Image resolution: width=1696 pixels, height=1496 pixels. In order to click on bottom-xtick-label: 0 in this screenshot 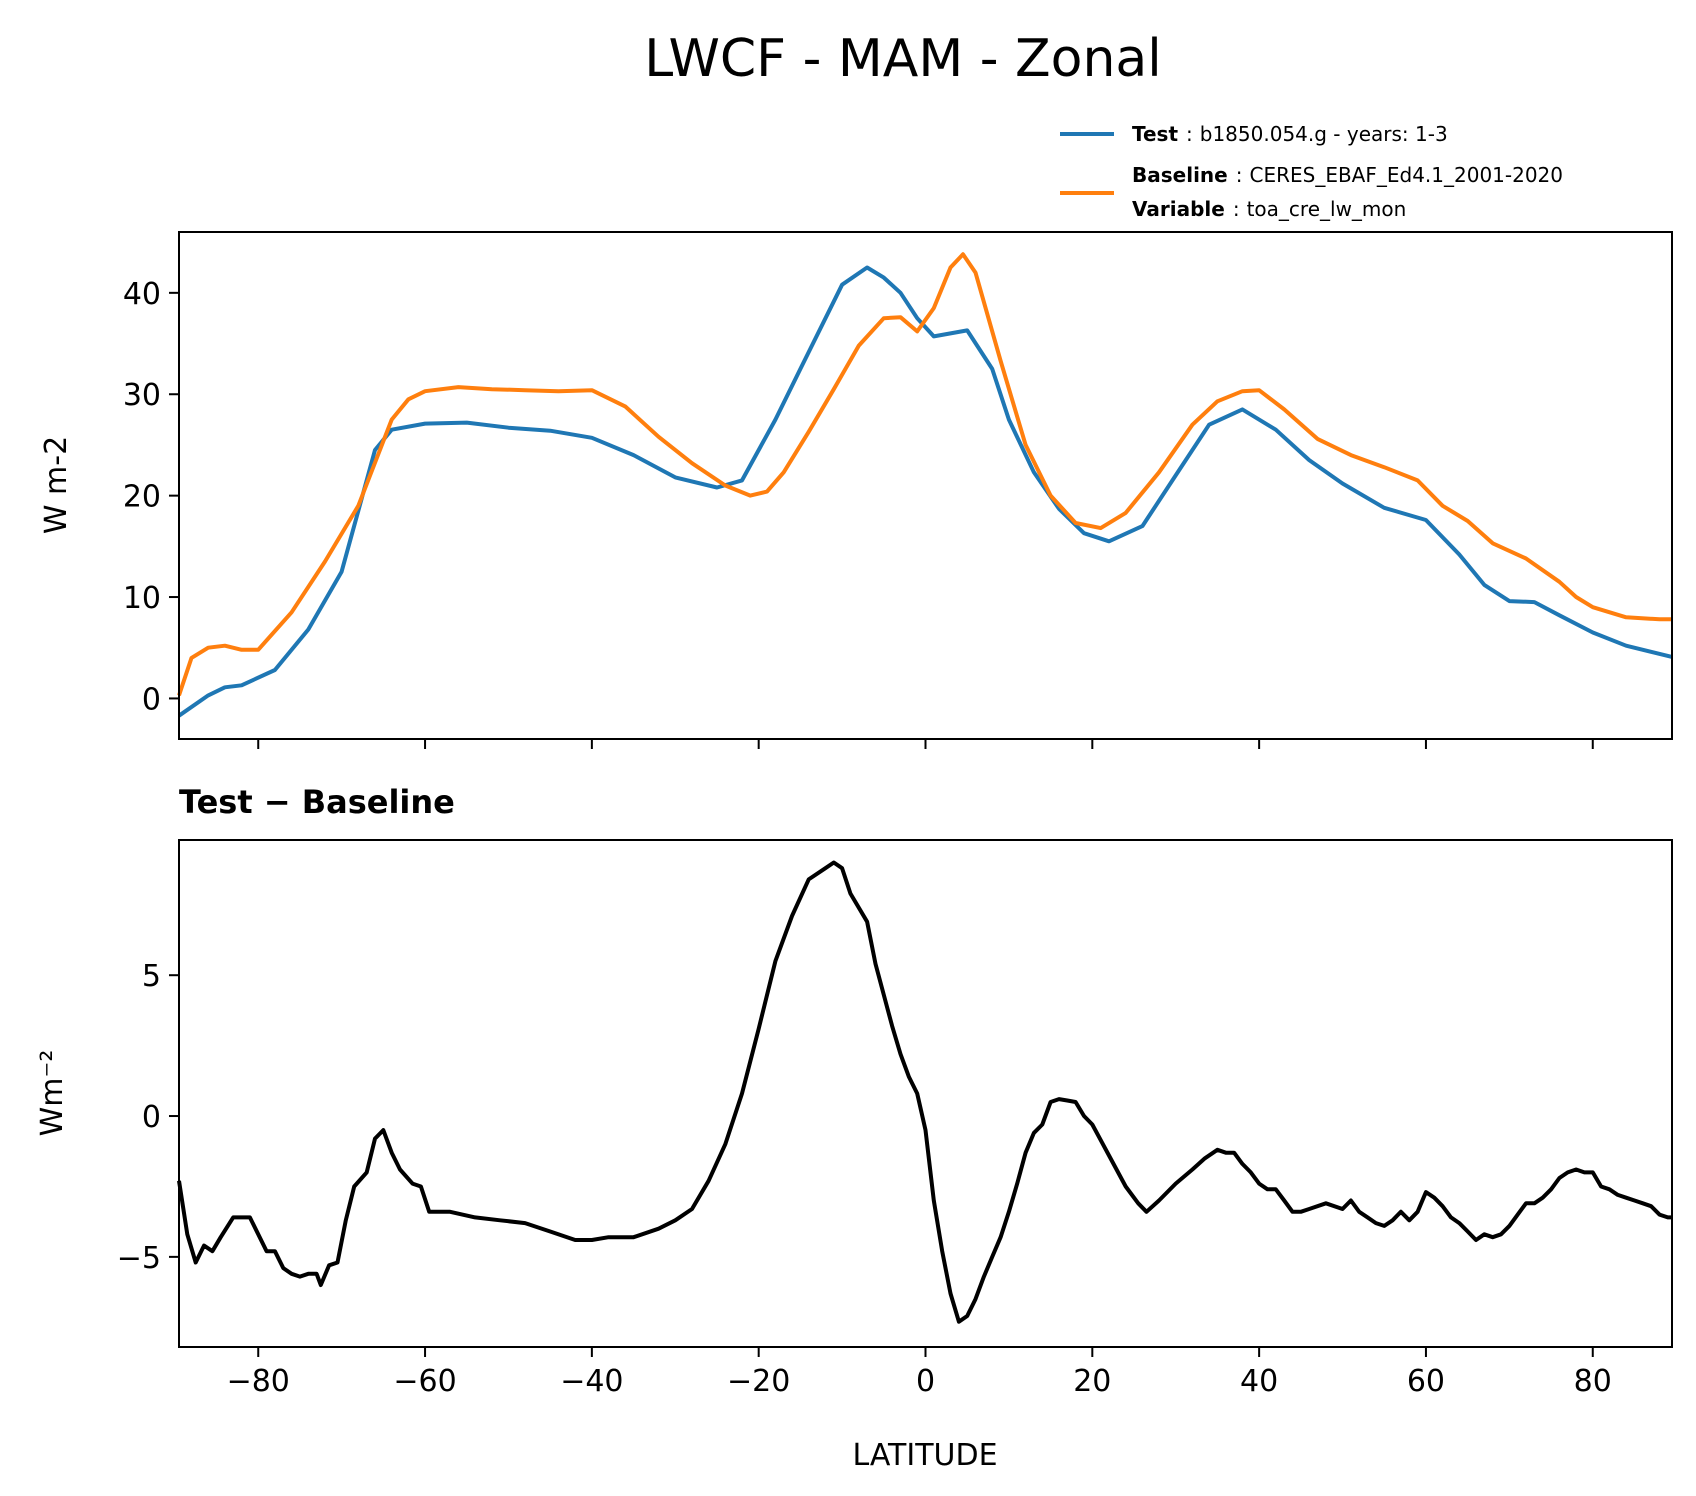, I will do `click(925, 1381)`.